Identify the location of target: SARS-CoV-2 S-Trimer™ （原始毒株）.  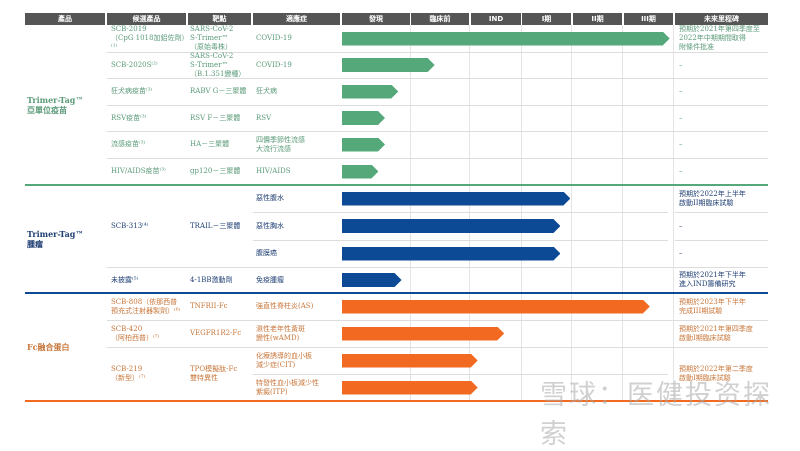
(221, 38).